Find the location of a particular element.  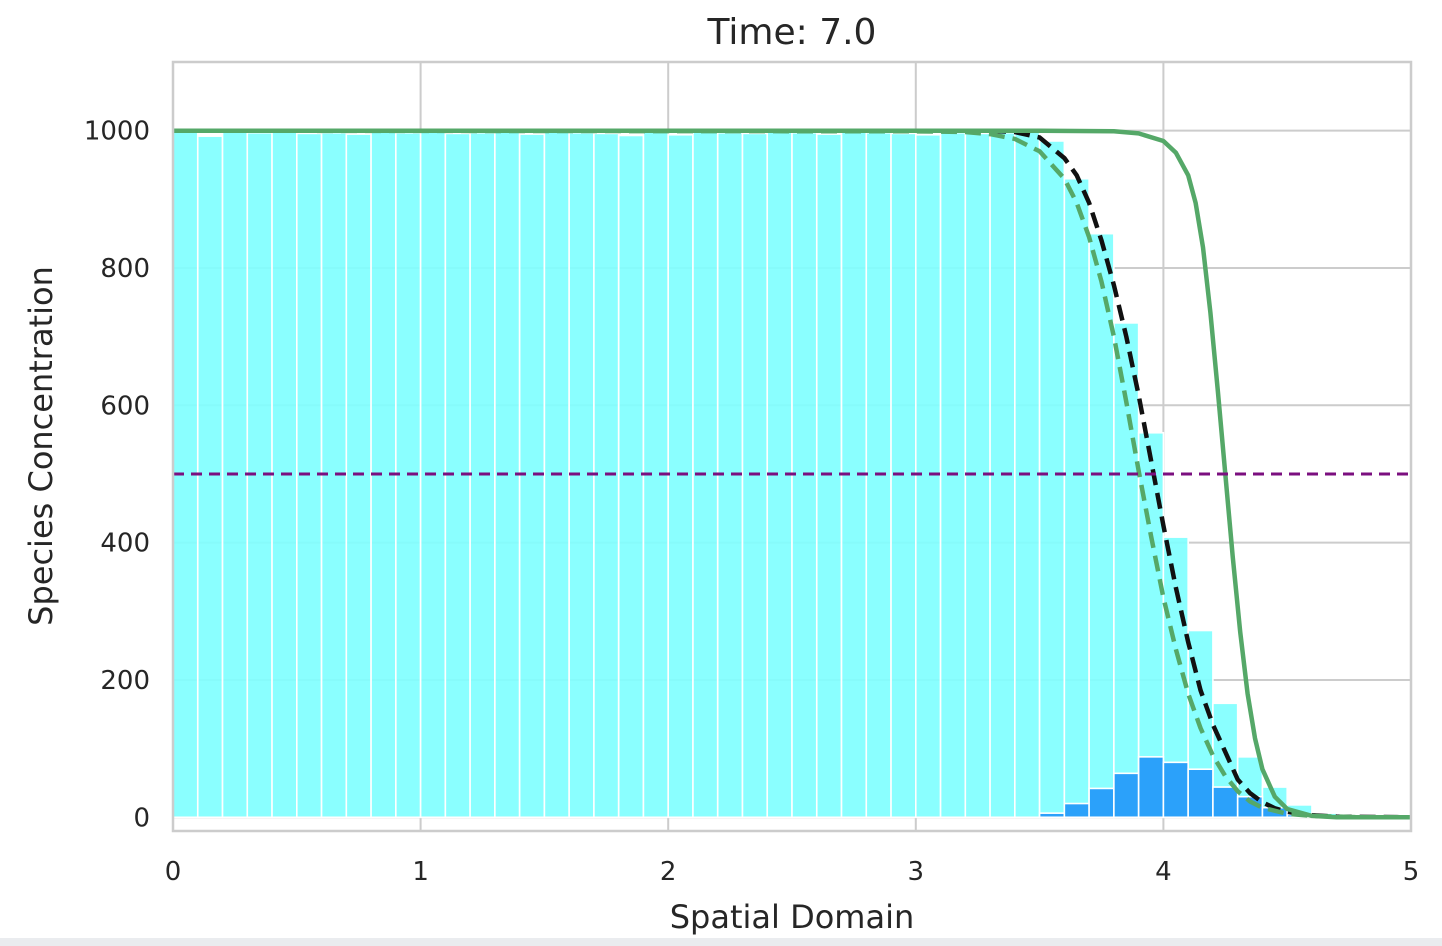

y-tick-label: 600 is located at coordinates (125, 406).